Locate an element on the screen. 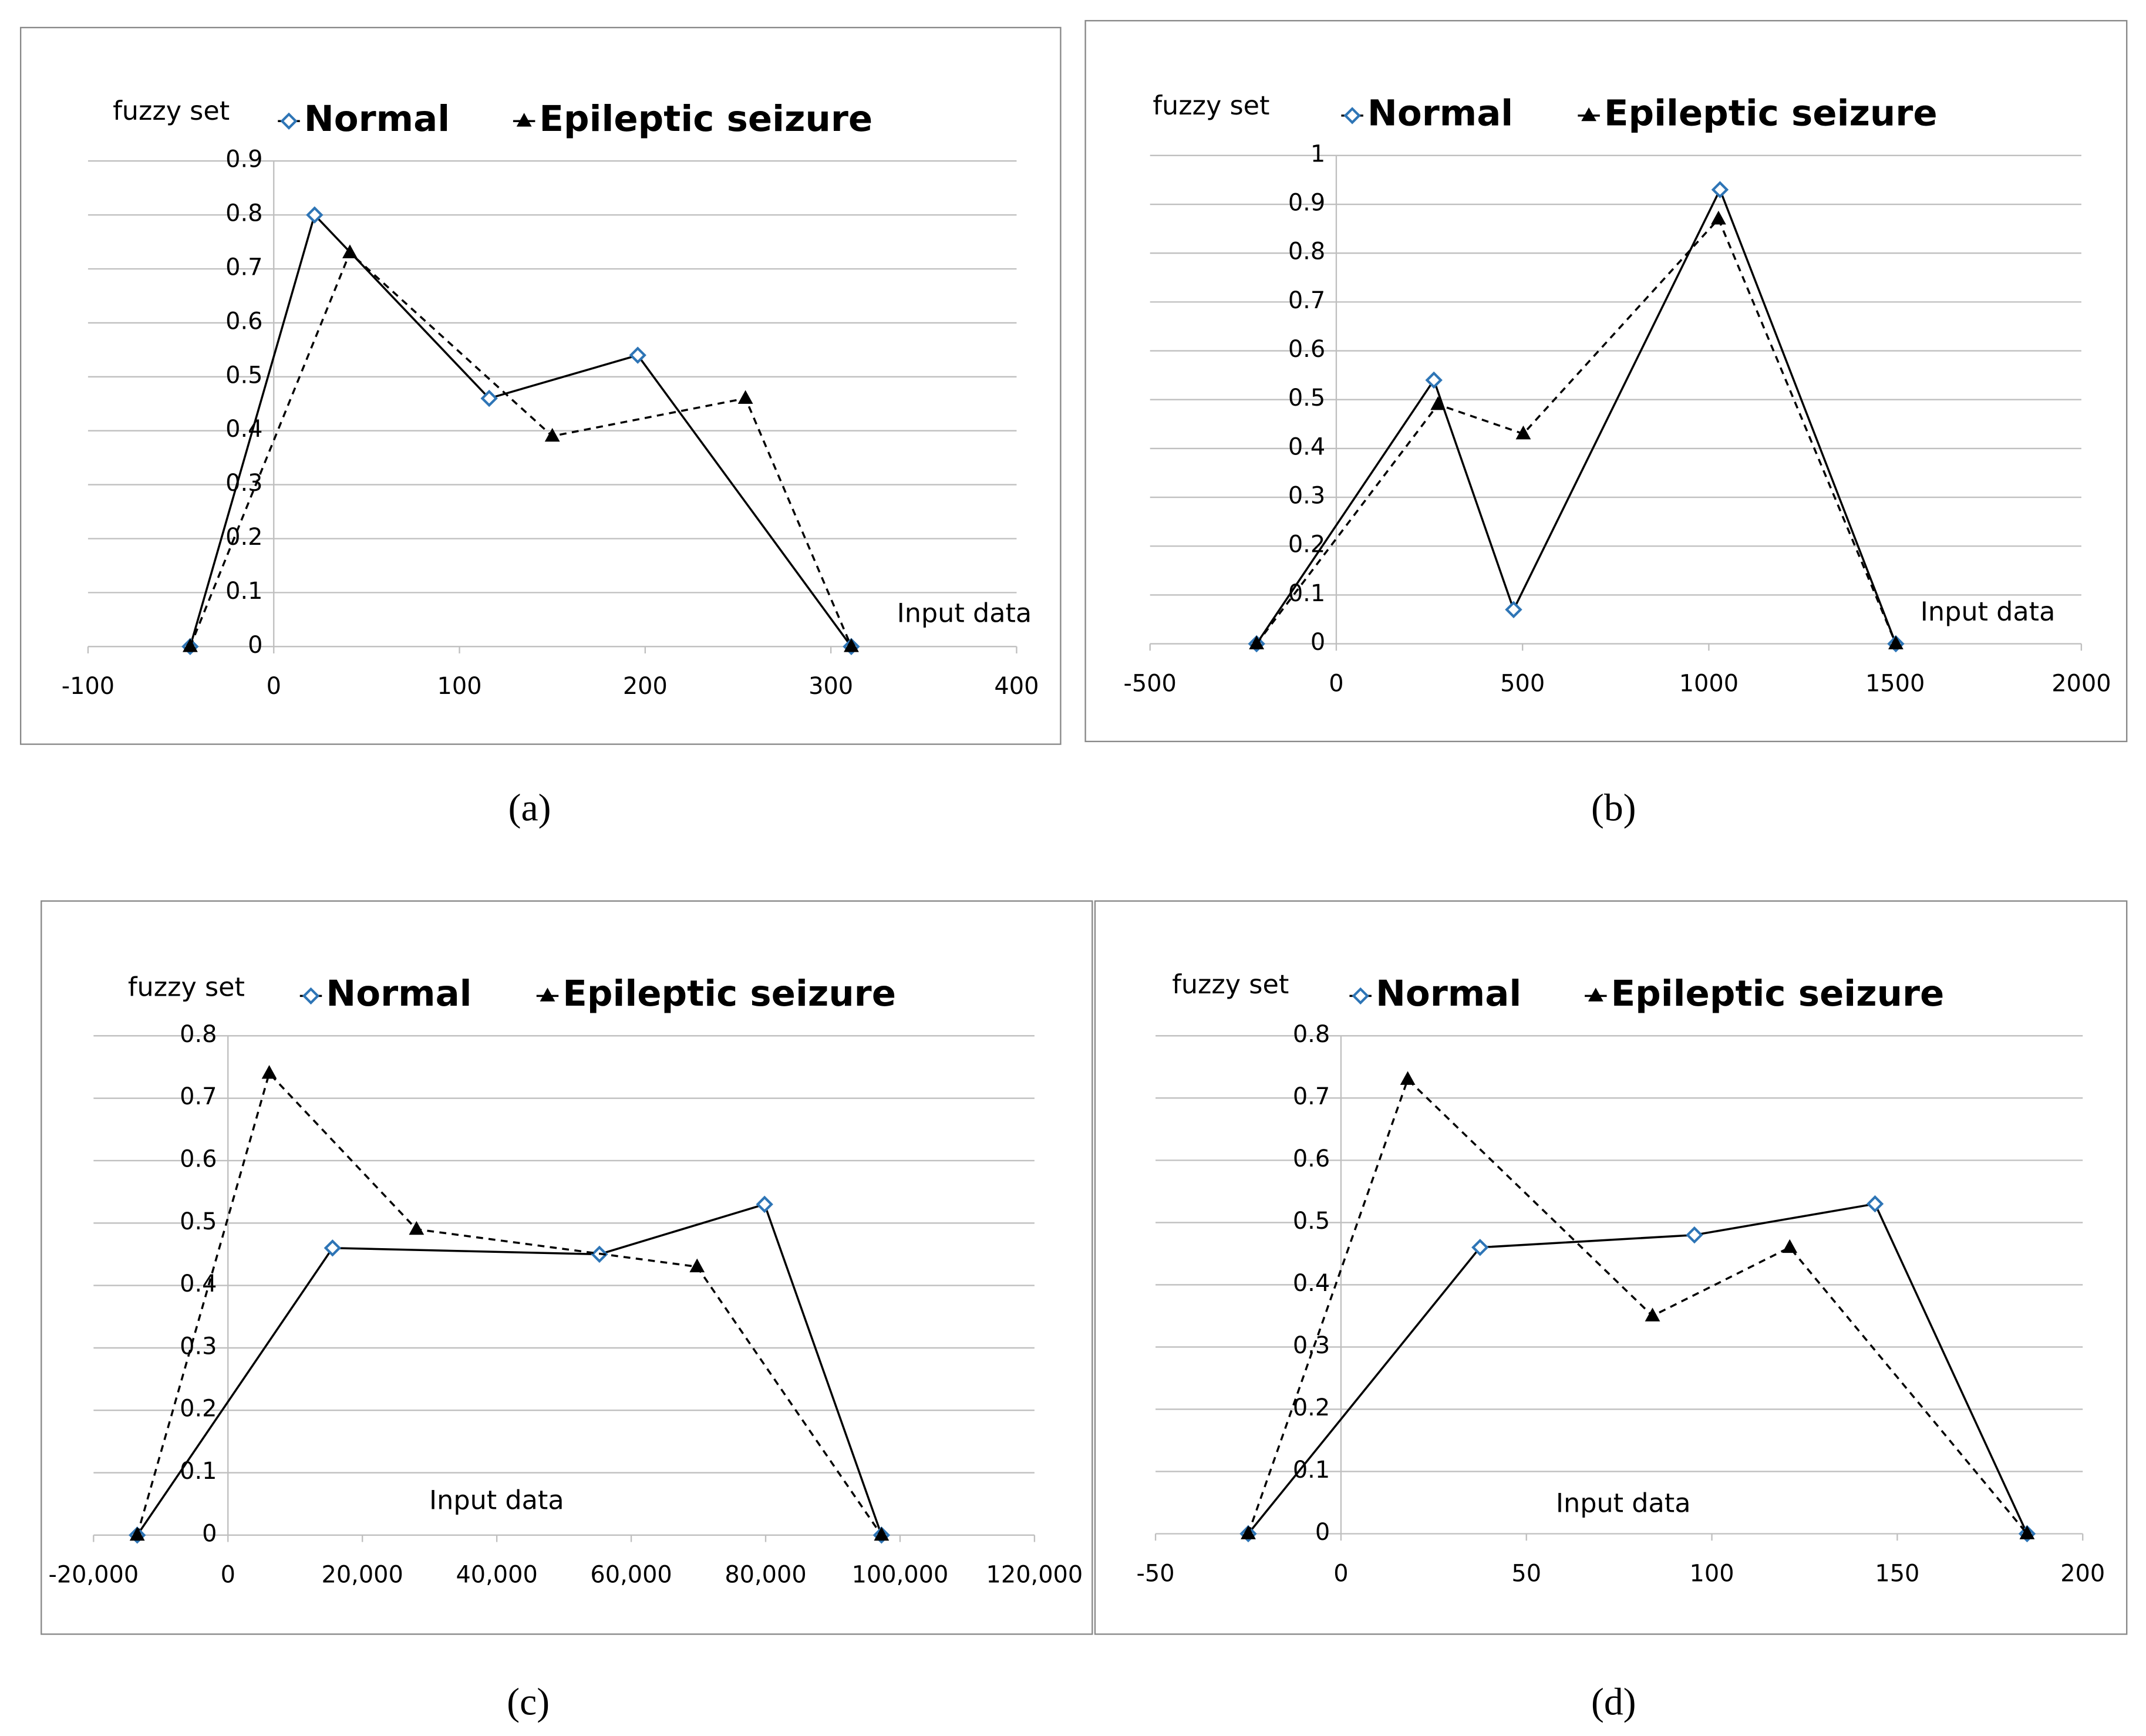 This screenshot has height=1736, width=2146. caption: (c) is located at coordinates (528, 1702).